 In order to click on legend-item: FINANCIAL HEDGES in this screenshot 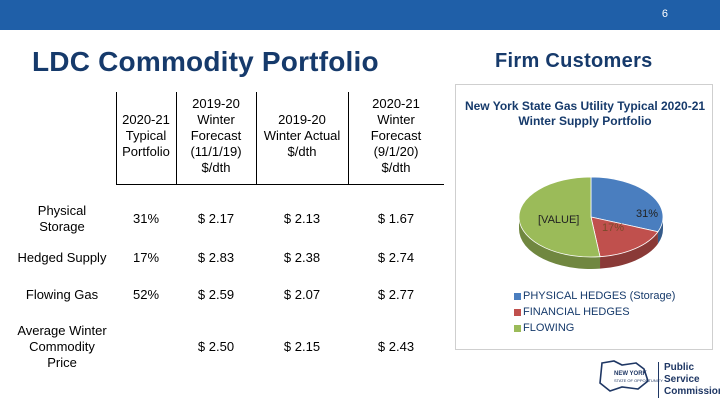, I will do `click(594, 312)`.